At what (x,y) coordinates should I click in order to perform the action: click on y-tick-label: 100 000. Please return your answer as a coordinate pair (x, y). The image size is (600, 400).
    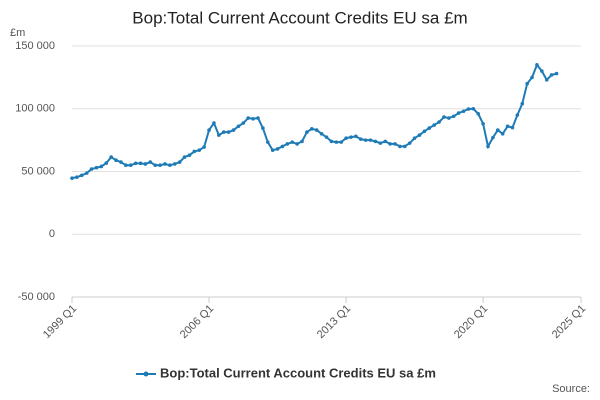
    Looking at the image, I should click on (35, 109).